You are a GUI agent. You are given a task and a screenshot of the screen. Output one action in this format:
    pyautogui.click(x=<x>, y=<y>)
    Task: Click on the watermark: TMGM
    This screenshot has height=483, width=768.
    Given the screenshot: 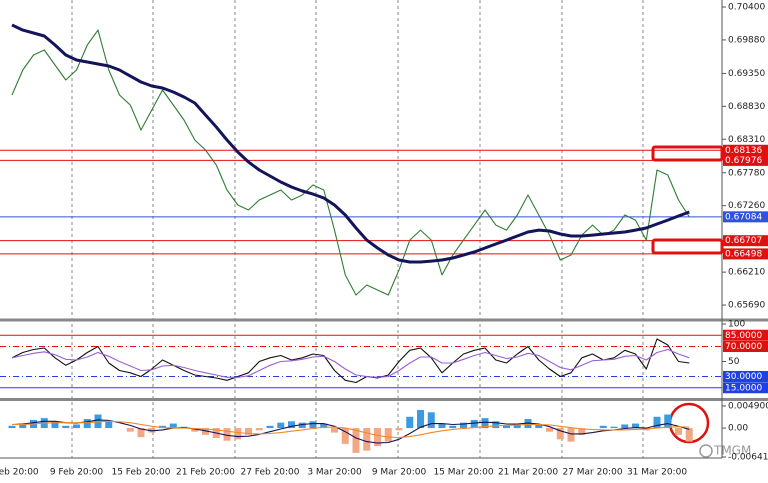 What is the action you would take?
    pyautogui.click(x=725, y=451)
    